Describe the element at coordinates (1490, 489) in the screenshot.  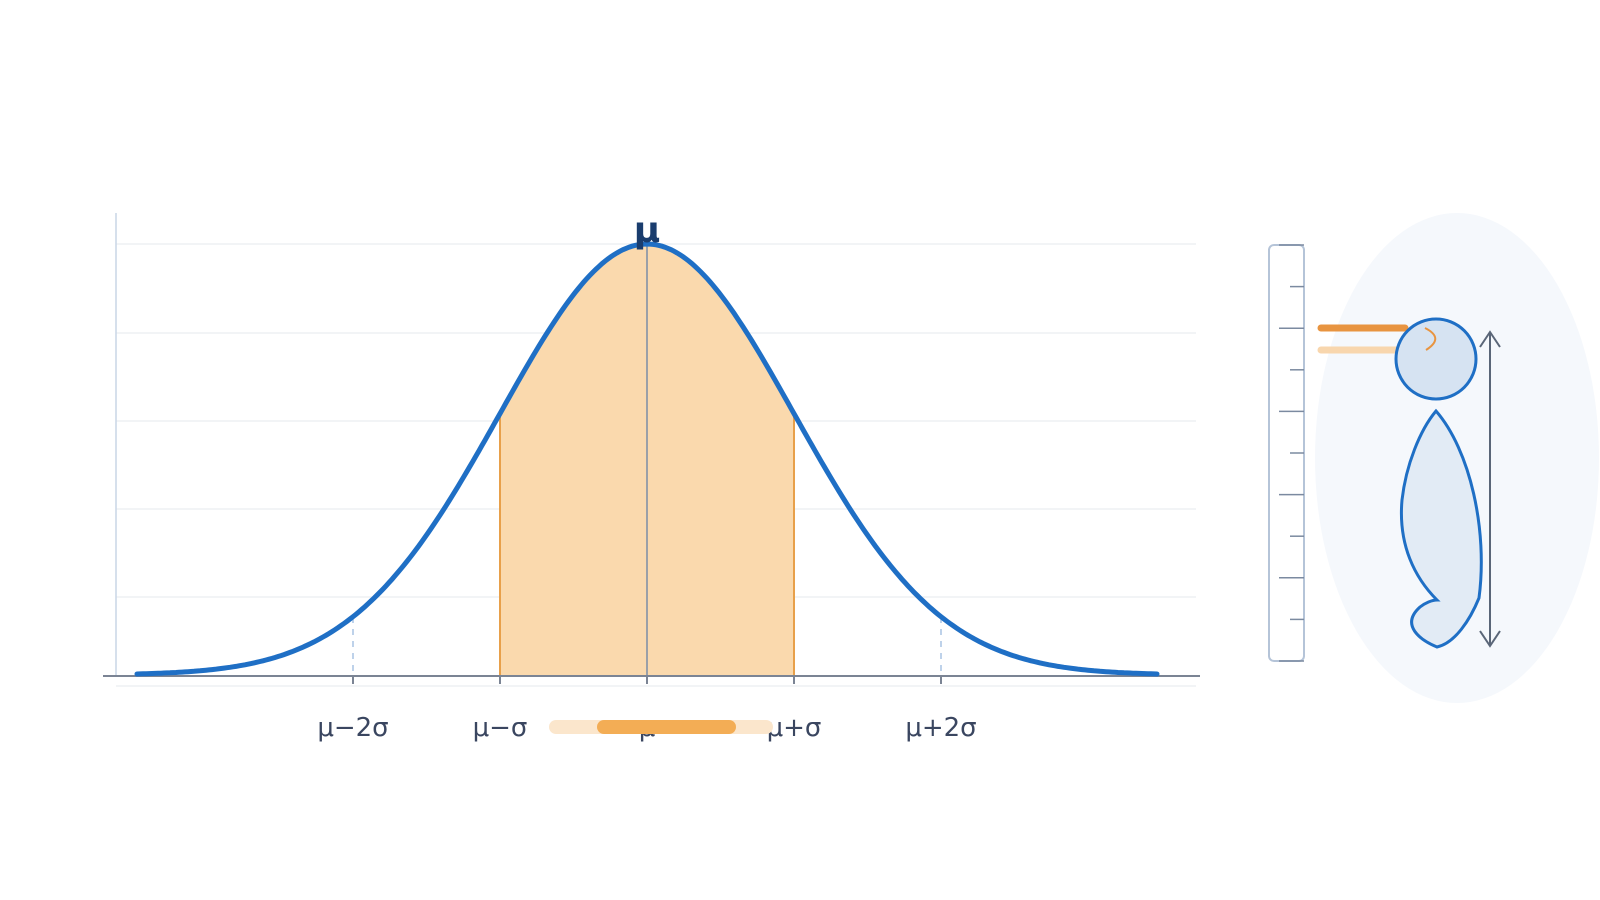
I see `height-arrow` at that location.